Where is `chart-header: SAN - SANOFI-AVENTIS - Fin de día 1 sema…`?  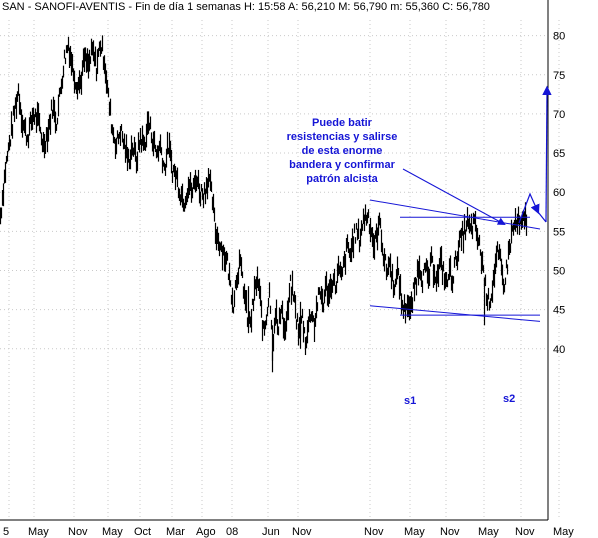 chart-header: SAN - SANOFI-AVENTIS - Fin de día 1 sema… is located at coordinates (246, 7).